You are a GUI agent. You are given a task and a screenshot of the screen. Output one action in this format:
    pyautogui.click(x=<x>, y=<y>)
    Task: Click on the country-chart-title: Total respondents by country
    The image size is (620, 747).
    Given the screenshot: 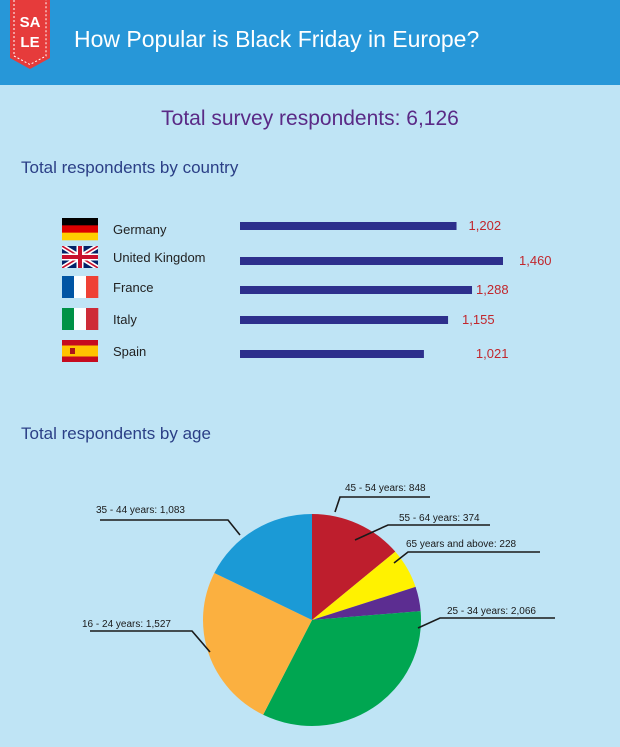 What is the action you would take?
    pyautogui.click(x=130, y=167)
    